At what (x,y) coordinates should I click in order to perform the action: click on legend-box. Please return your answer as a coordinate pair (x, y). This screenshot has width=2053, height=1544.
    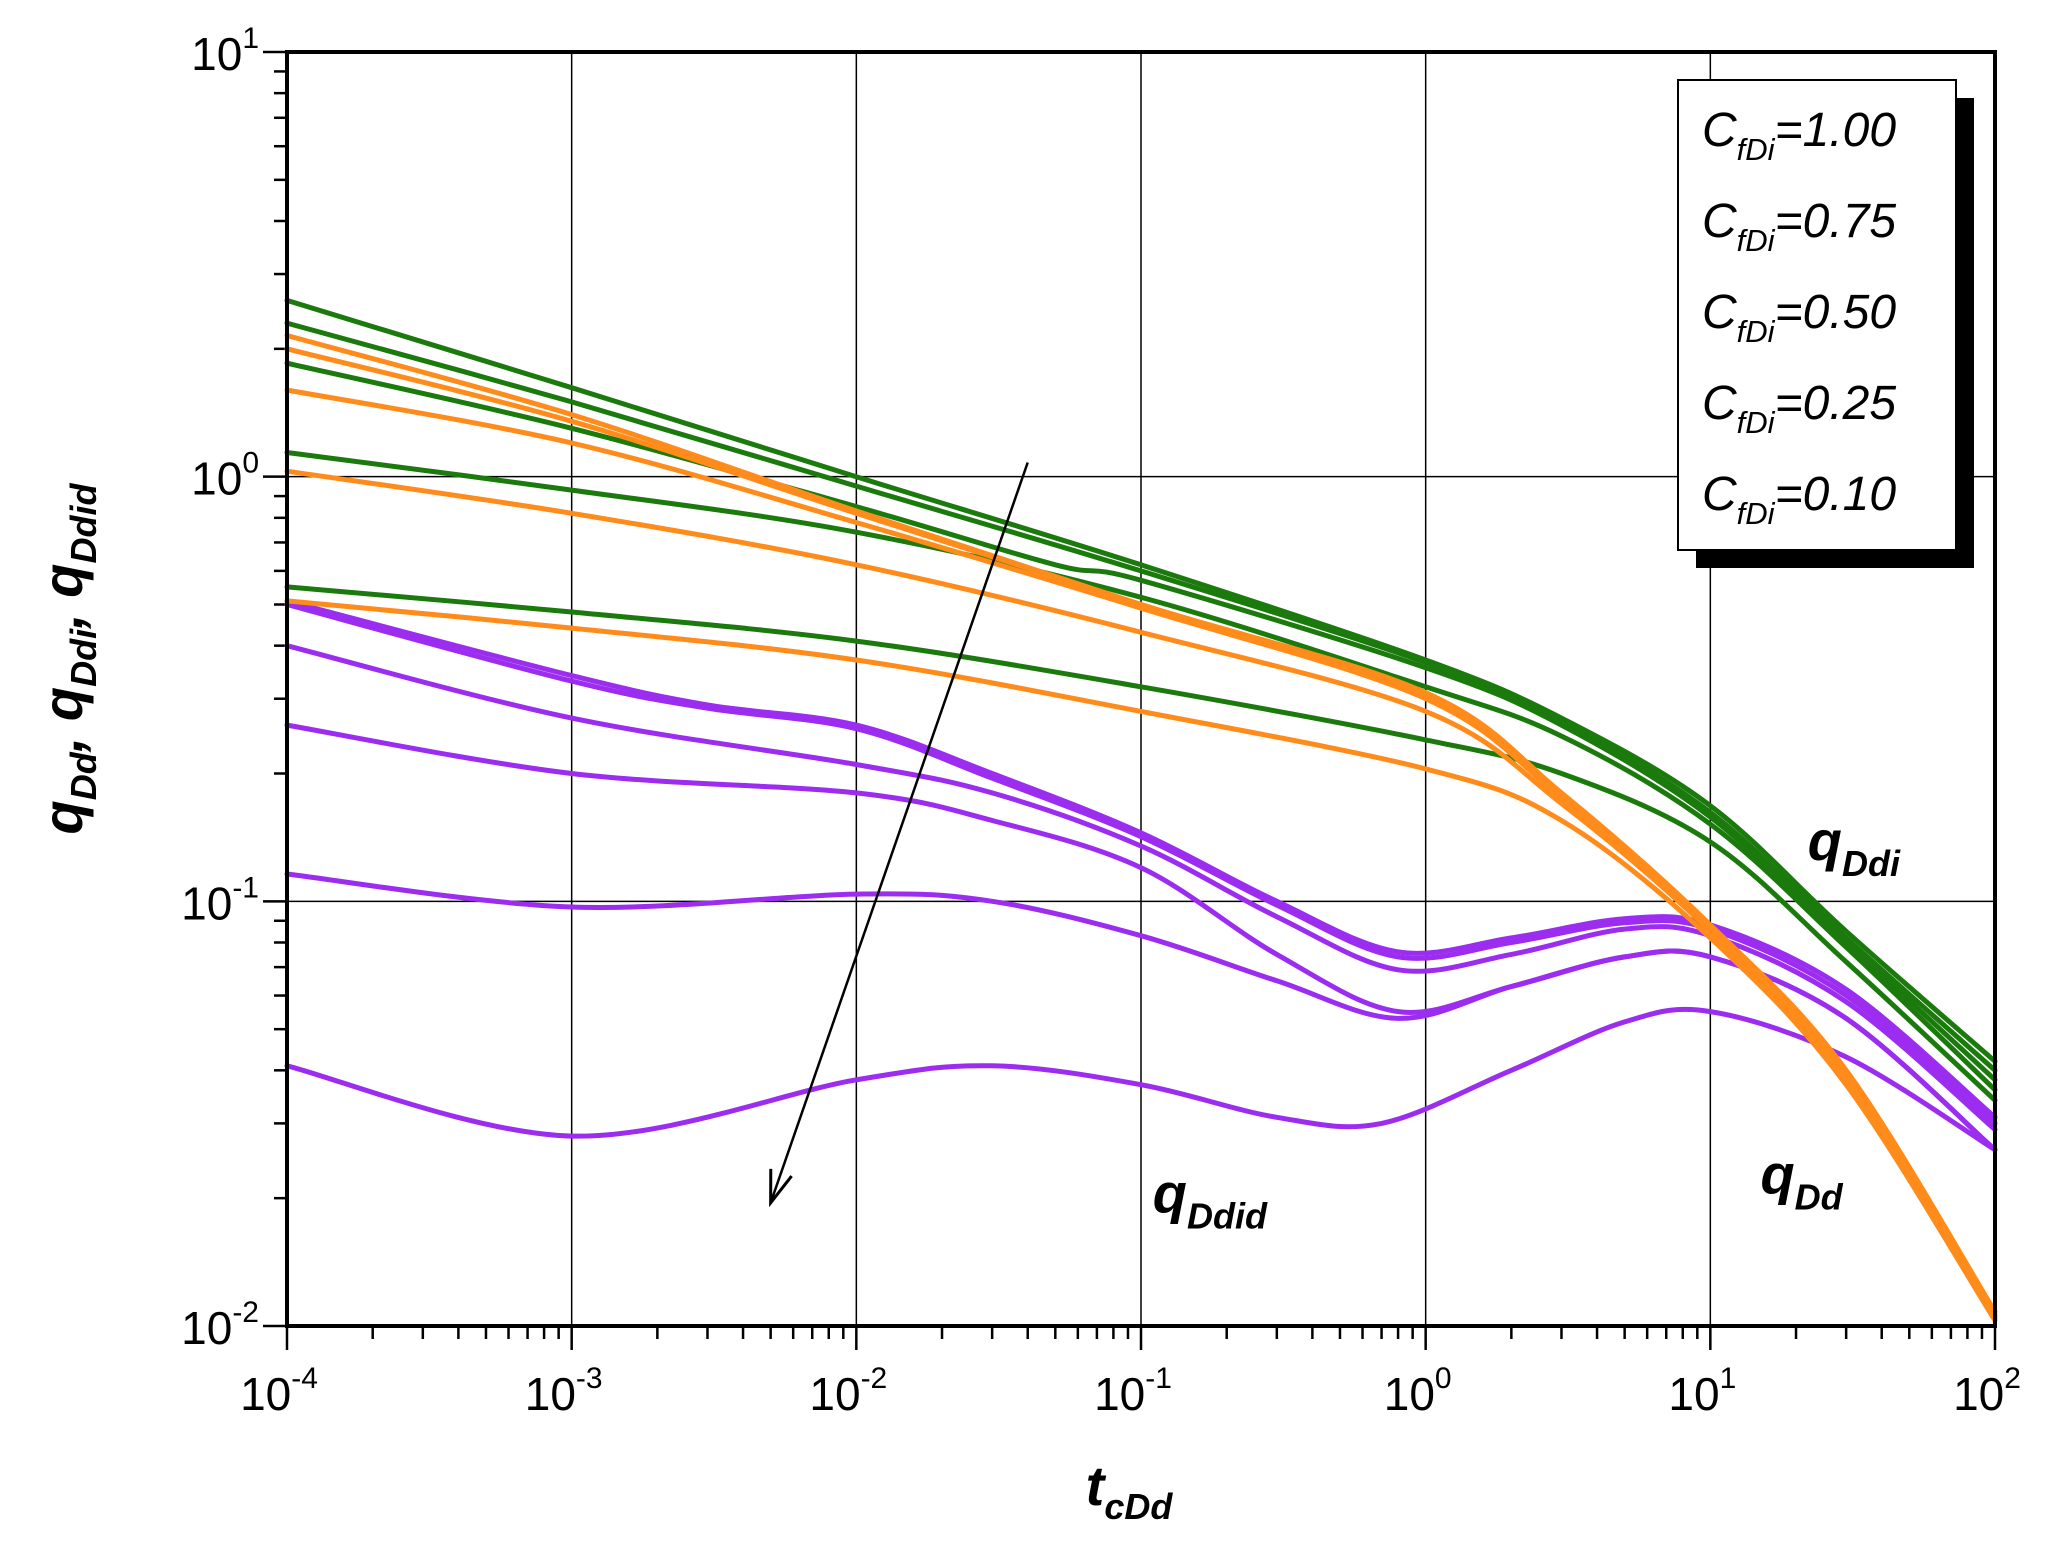
    Looking at the image, I should click on (1817, 315).